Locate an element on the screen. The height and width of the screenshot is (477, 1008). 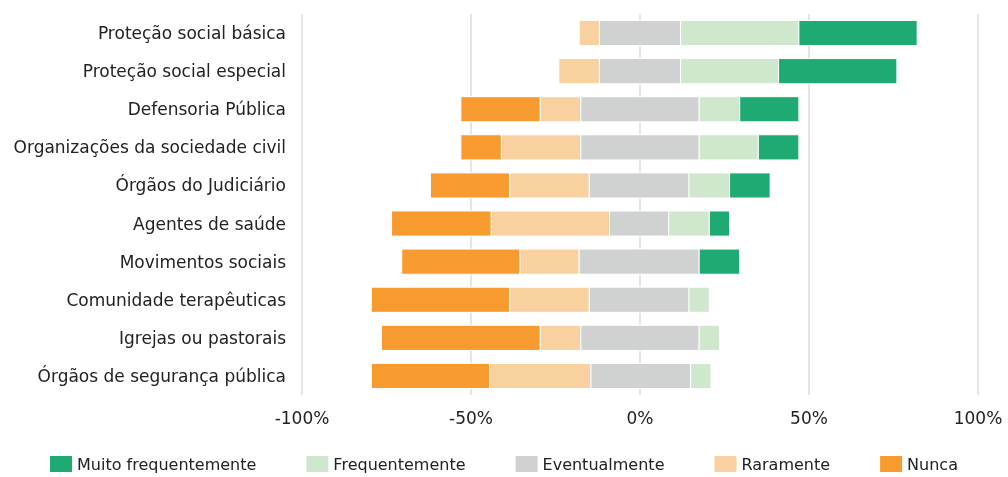
x-tick-label: 100% is located at coordinates (978, 417).